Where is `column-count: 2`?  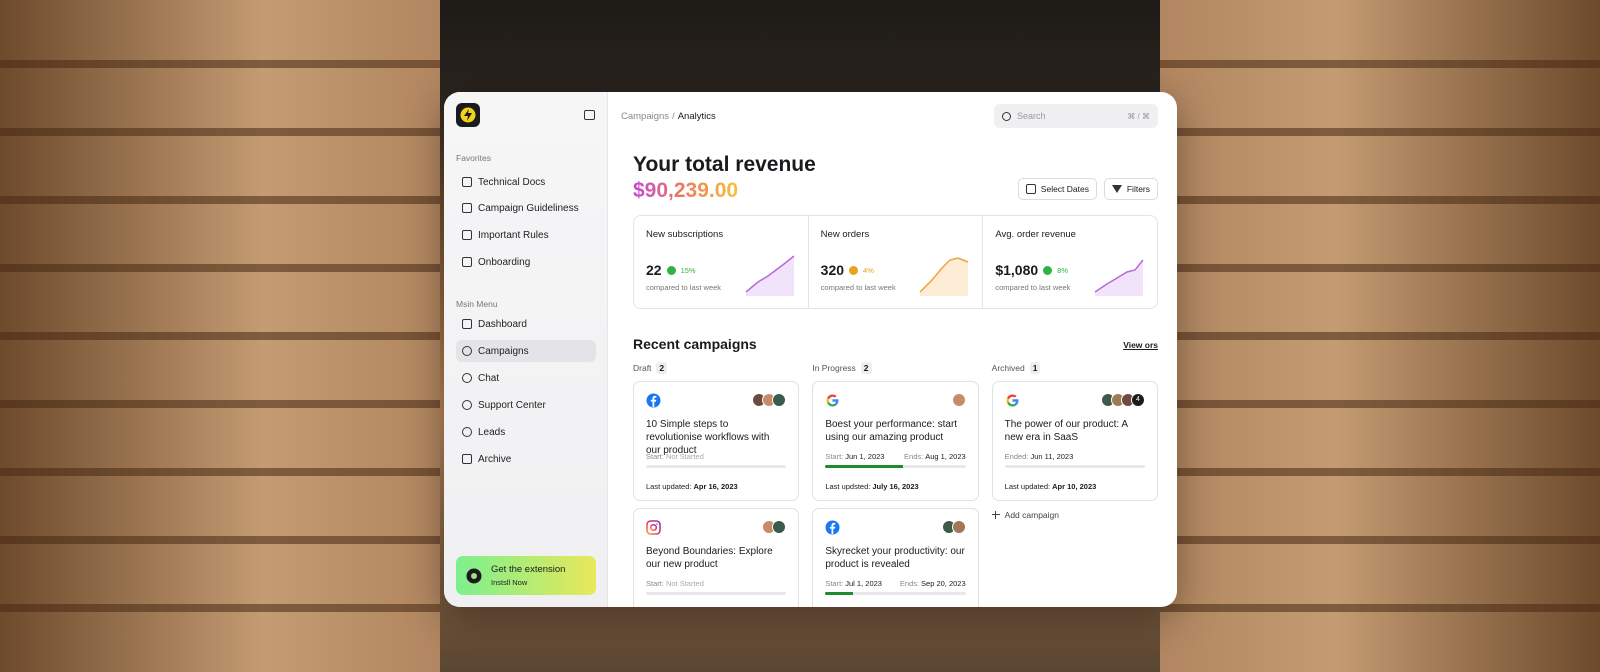 column-count: 2 is located at coordinates (866, 368).